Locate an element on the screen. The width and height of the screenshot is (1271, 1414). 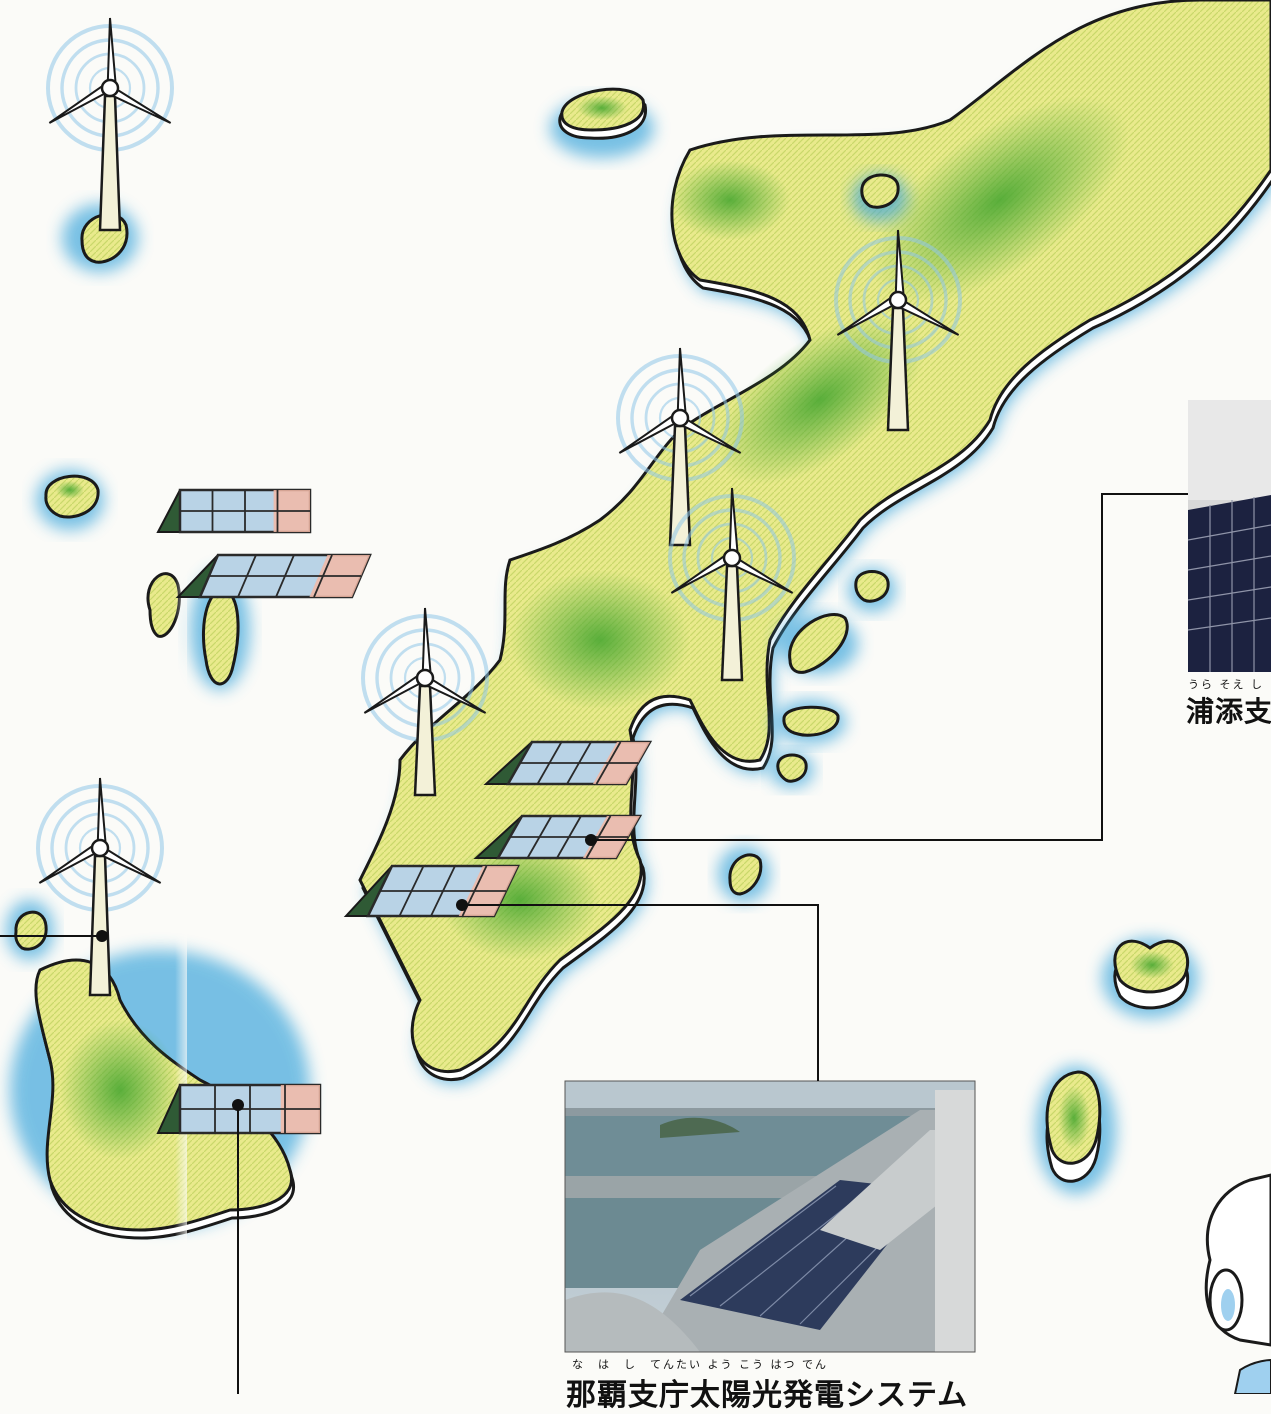
leader-dots is located at coordinates (346, 972).